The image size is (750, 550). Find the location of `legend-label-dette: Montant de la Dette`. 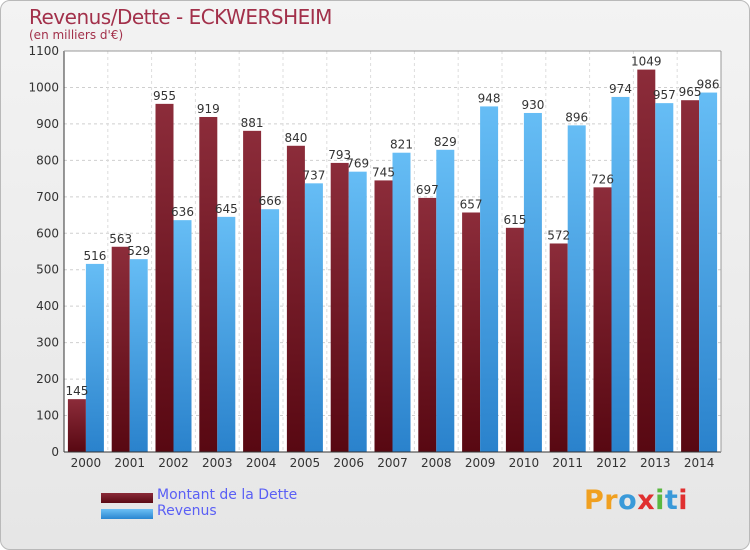

legend-label-dette: Montant de la Dette is located at coordinates (227, 495).